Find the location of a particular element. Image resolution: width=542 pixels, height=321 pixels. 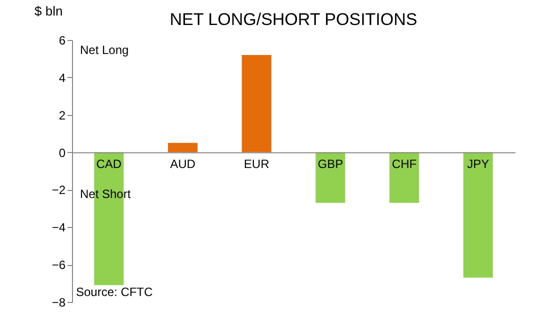

x-tick-label: CAD is located at coordinates (109, 163).